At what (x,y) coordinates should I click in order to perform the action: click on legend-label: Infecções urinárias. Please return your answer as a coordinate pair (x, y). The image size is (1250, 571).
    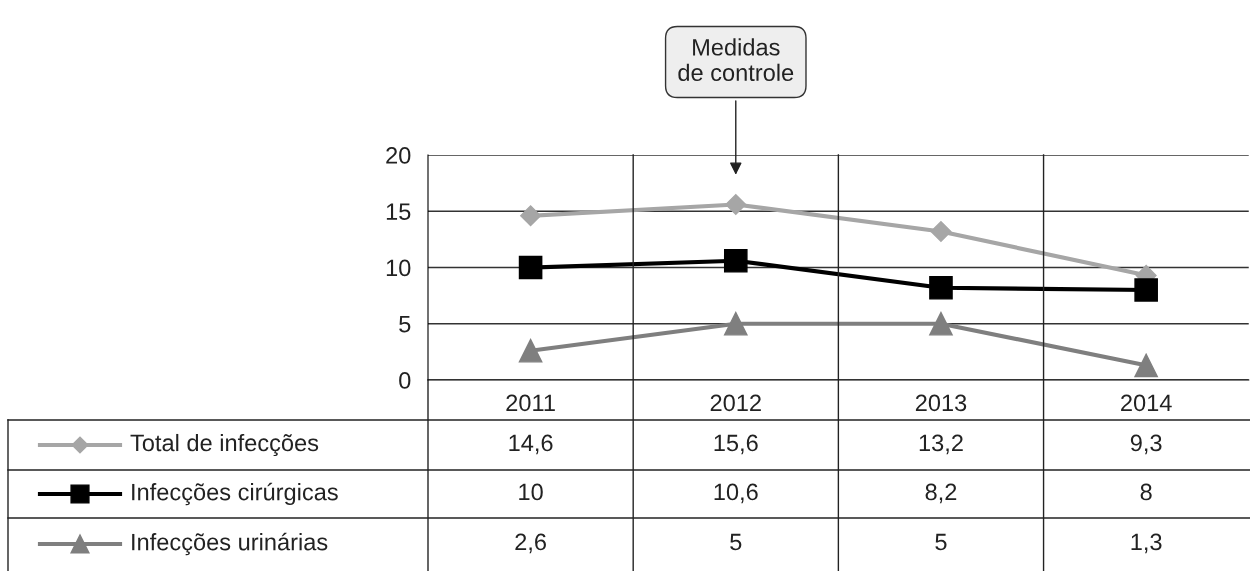
    Looking at the image, I should click on (230, 544).